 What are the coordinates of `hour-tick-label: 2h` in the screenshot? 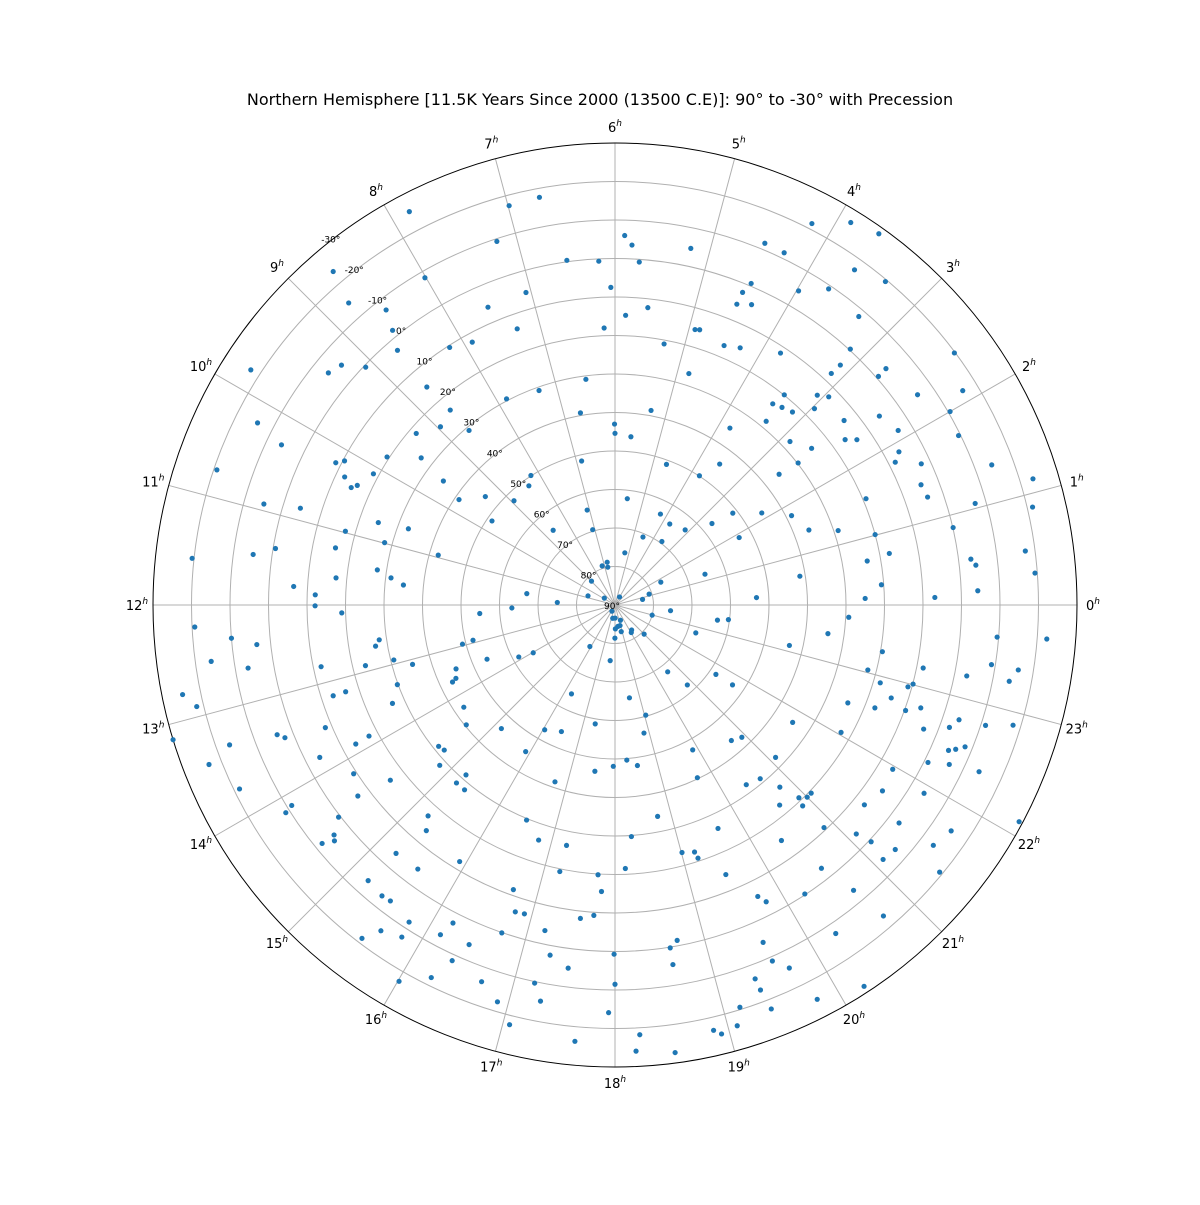 It's located at (1029, 366).